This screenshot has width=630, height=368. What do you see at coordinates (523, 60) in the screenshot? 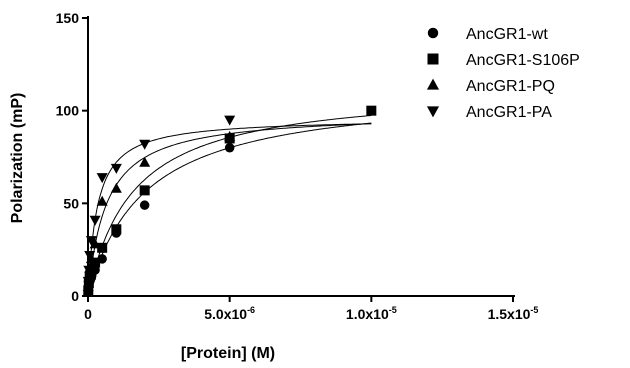
I see `legend-label: AncGR1-S106P` at bounding box center [523, 60].